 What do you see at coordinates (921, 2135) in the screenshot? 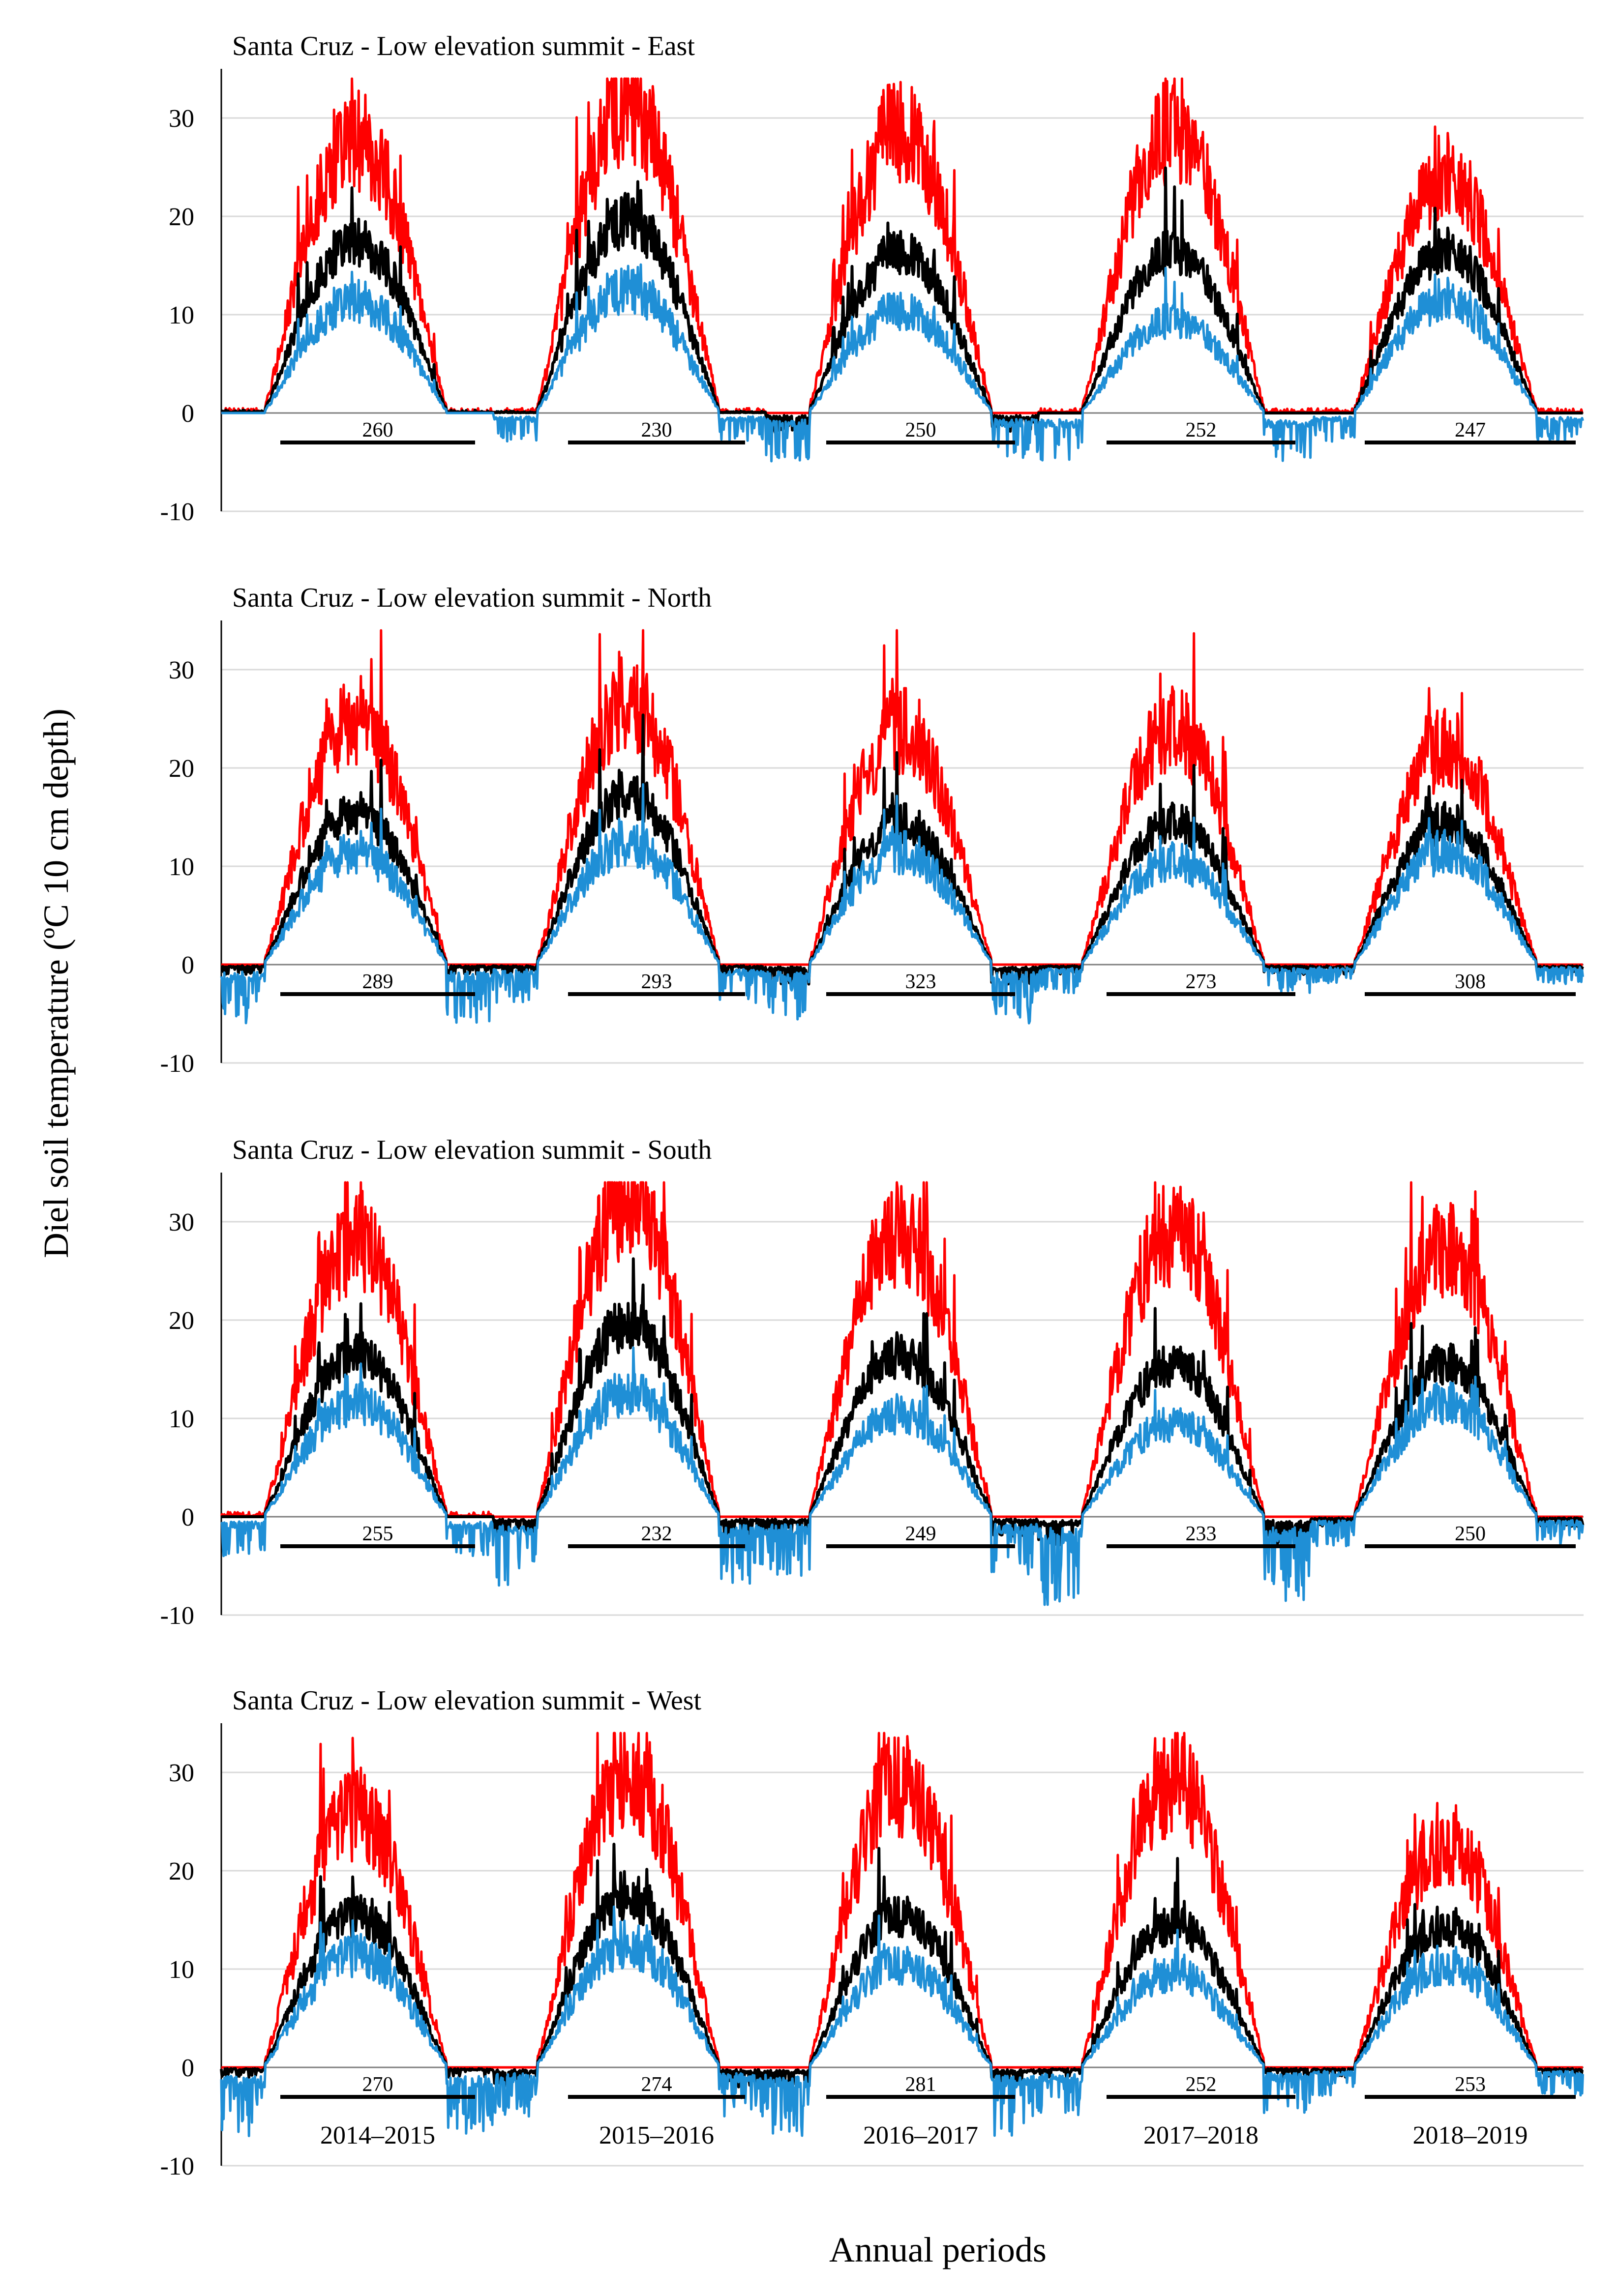
I see `x-tick-label: 2016–2017` at bounding box center [921, 2135].